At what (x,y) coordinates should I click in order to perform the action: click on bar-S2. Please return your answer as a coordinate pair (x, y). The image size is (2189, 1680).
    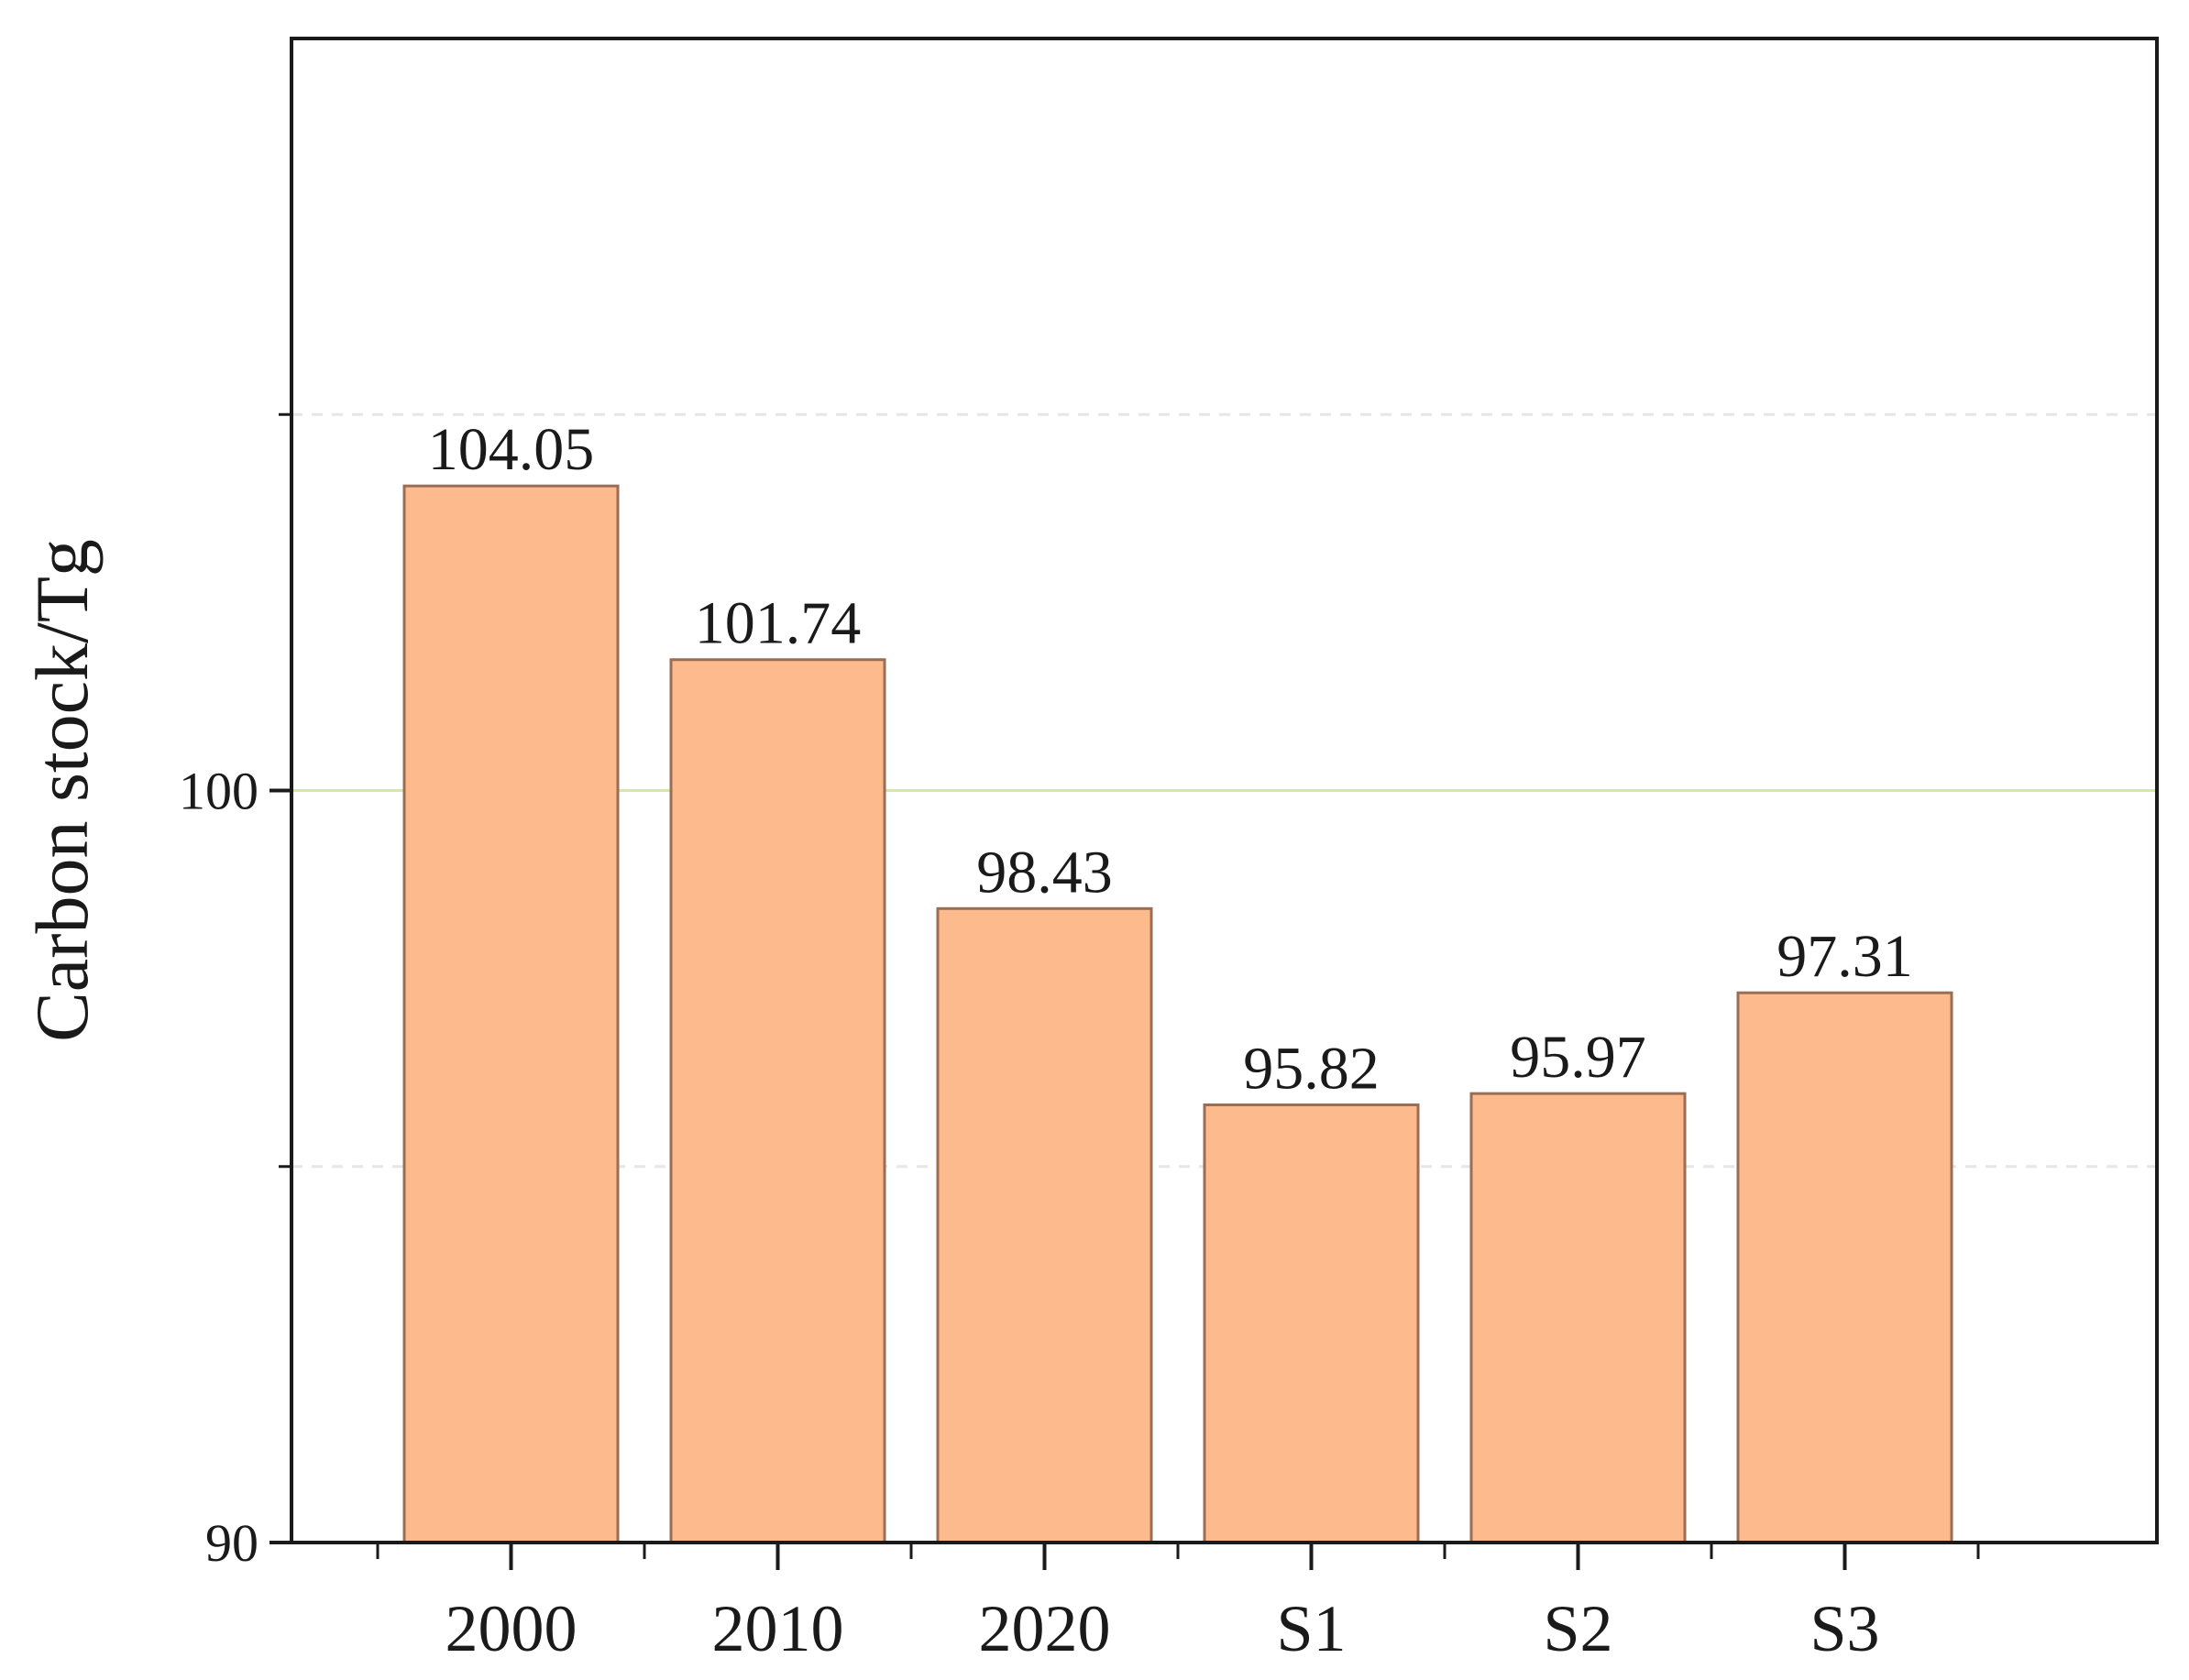
    Looking at the image, I should click on (1578, 1318).